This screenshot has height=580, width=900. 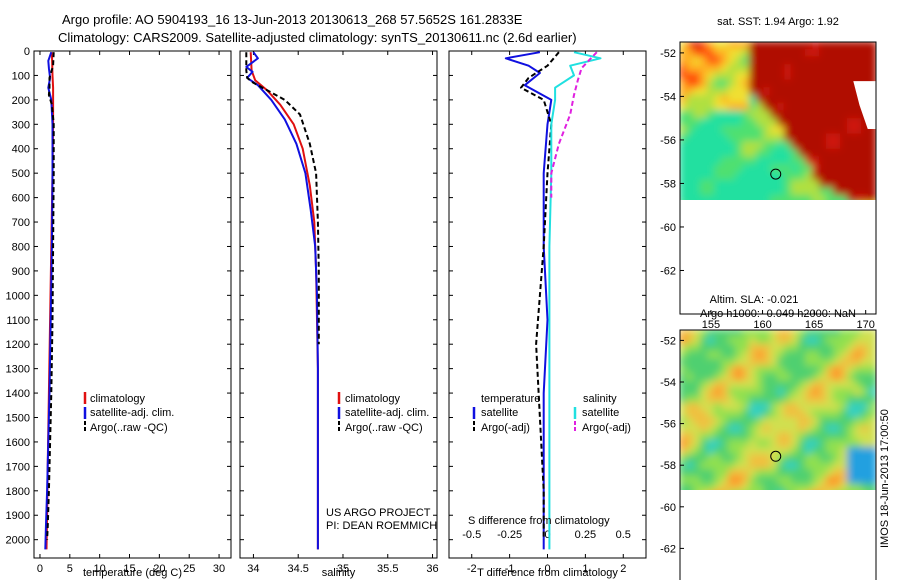 What do you see at coordinates (499, 413) in the screenshot?
I see `legend-label-t-satellite: satellite` at bounding box center [499, 413].